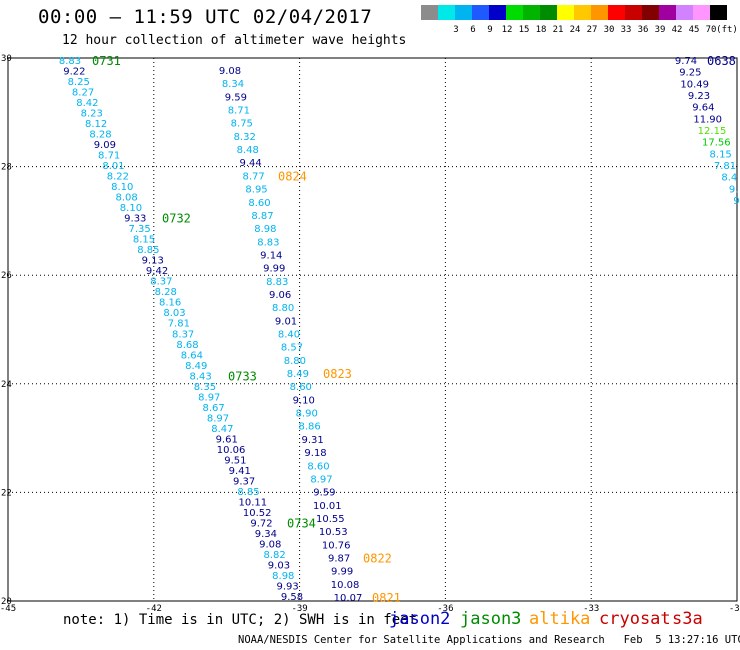 The width and height of the screenshot is (740, 650). I want to click on wave-height-value: 8.23, so click(92, 114).